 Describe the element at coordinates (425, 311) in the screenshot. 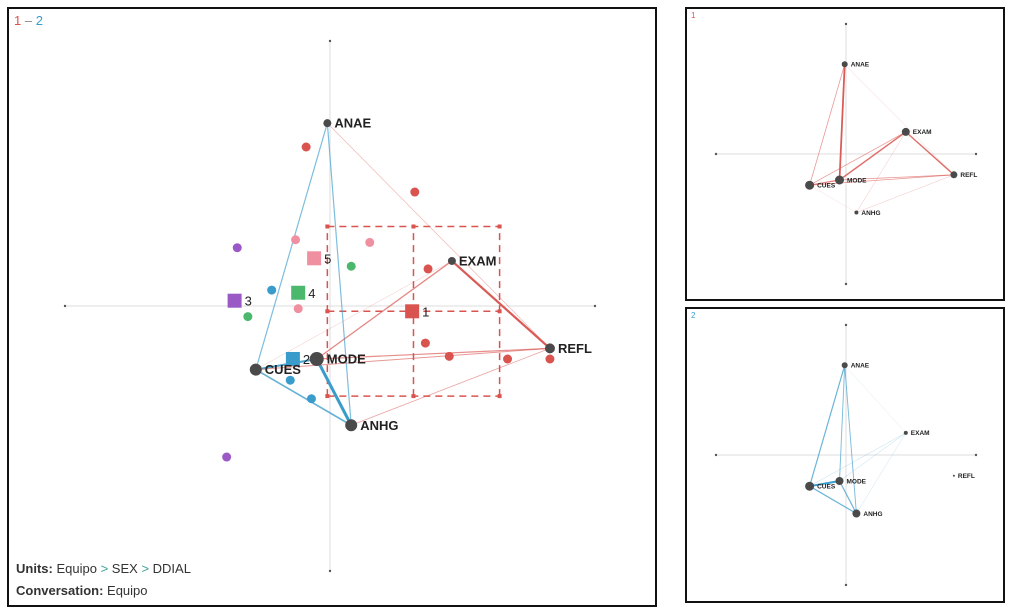

I see `group-mean-label-1: 1` at that location.